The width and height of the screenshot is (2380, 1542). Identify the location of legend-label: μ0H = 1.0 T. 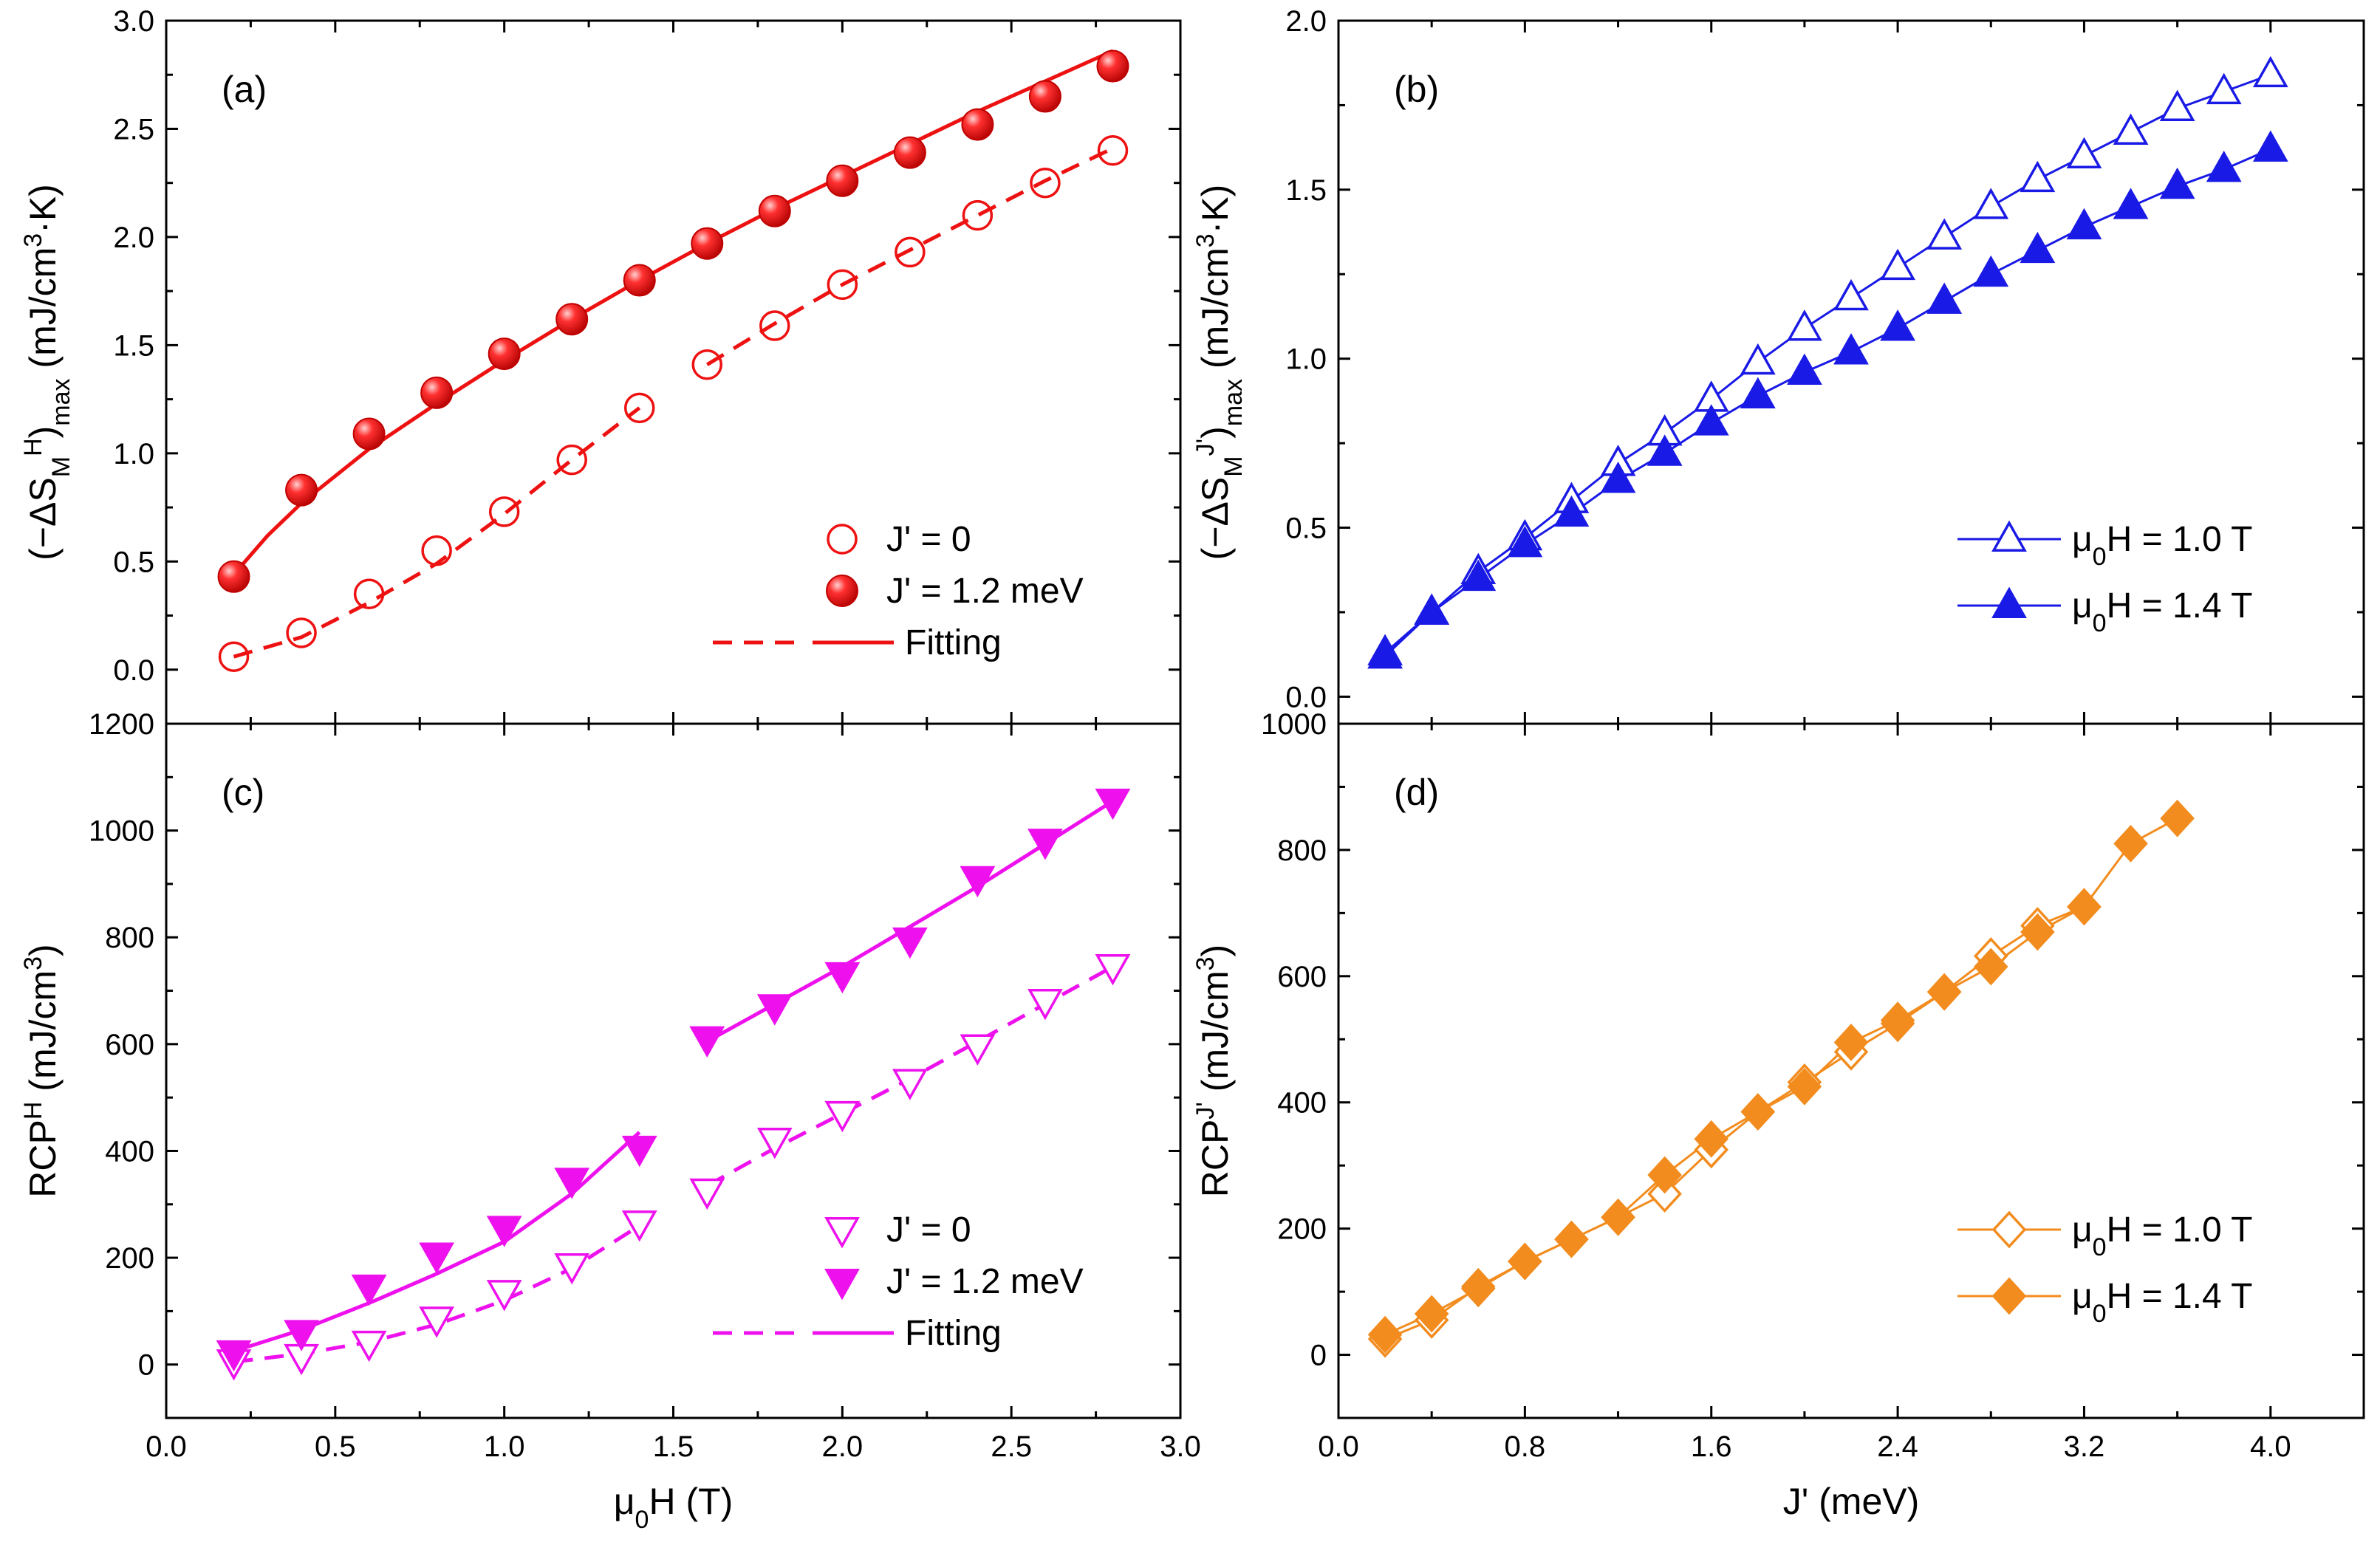
(2162, 1236).